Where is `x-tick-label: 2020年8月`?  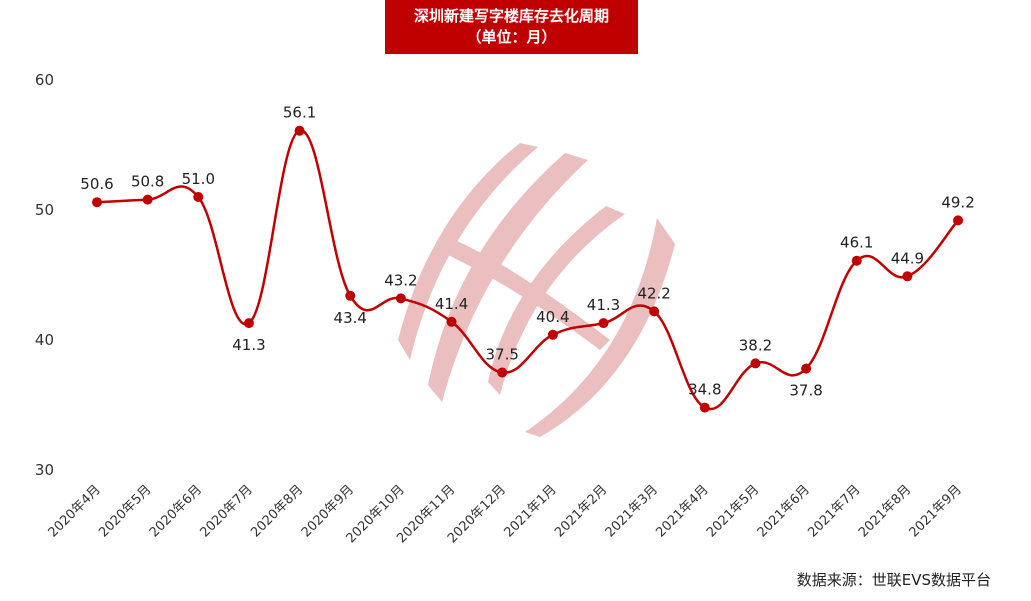 x-tick-label: 2020年8月 is located at coordinates (277, 511).